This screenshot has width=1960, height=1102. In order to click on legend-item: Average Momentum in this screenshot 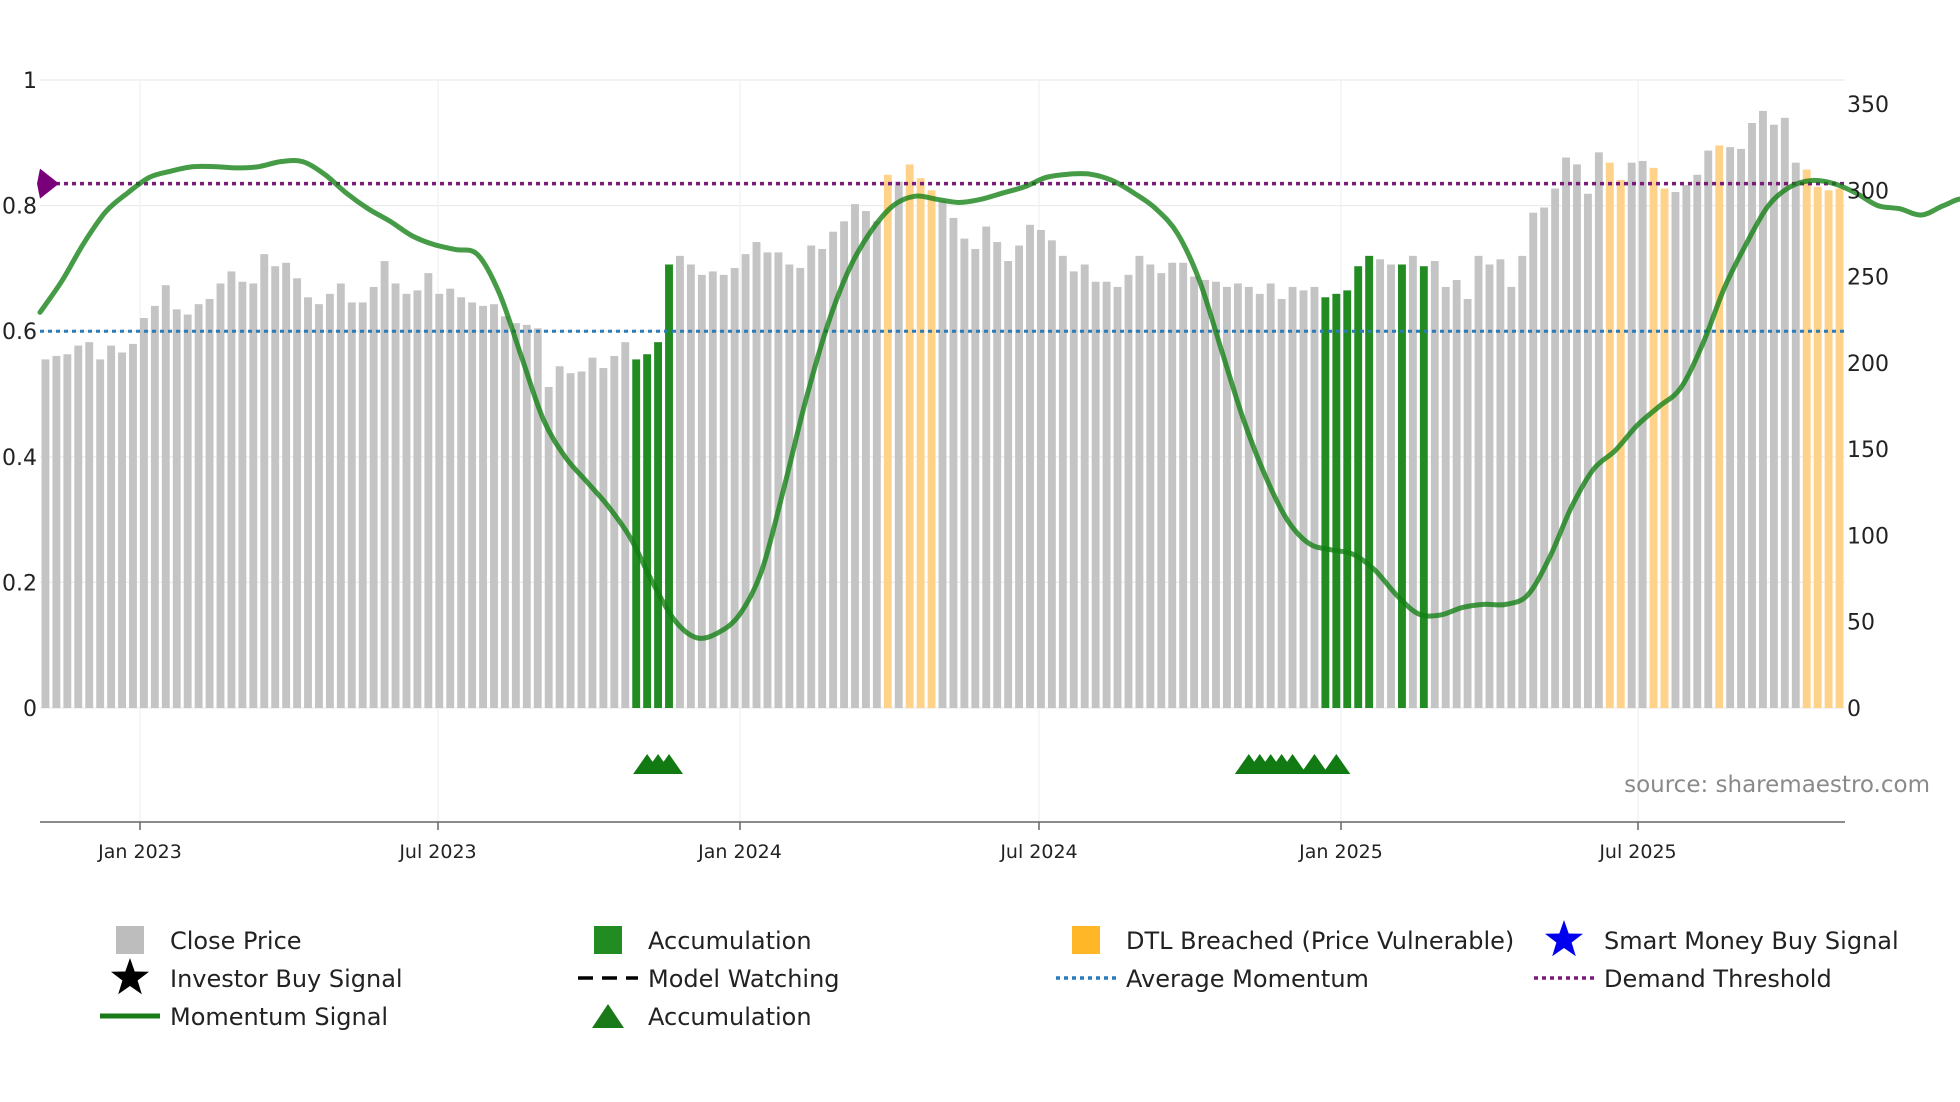, I will do `click(1212, 979)`.